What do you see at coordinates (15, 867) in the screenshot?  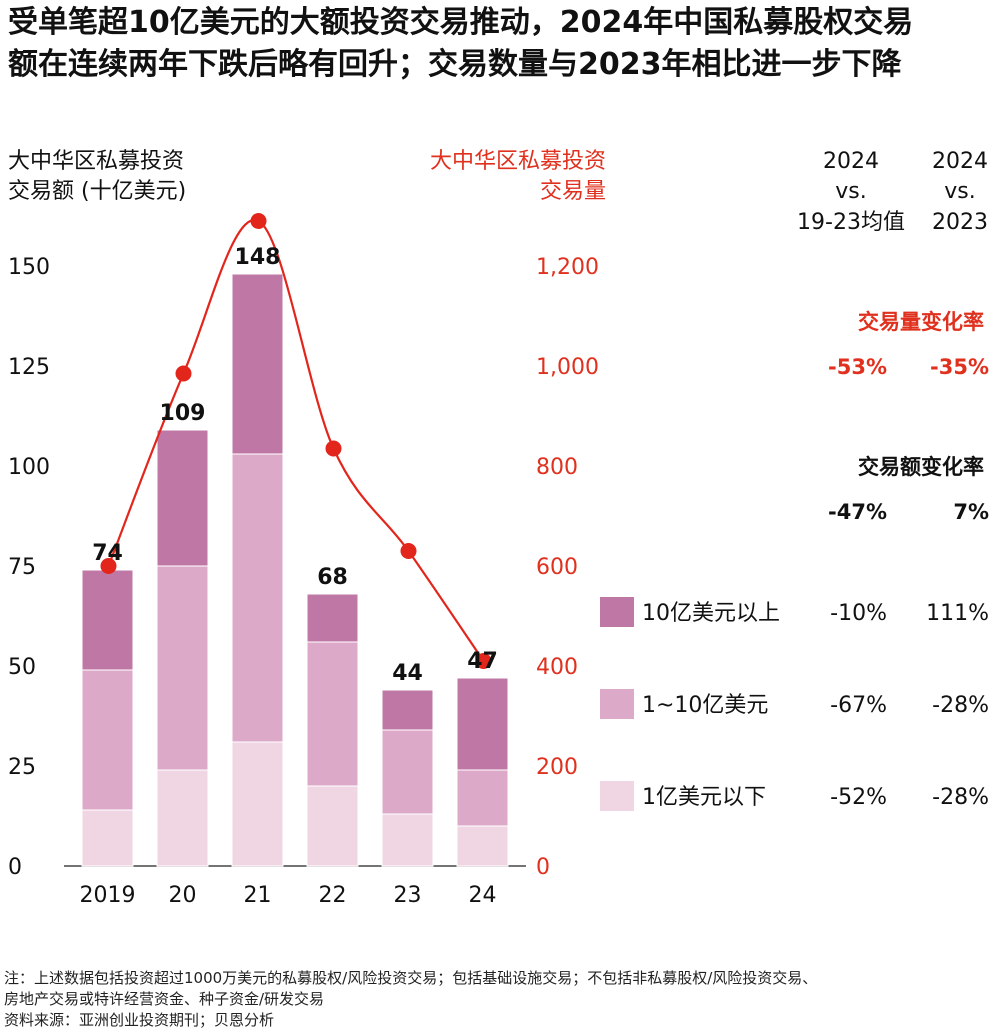 I see `y-tick-label: 0` at bounding box center [15, 867].